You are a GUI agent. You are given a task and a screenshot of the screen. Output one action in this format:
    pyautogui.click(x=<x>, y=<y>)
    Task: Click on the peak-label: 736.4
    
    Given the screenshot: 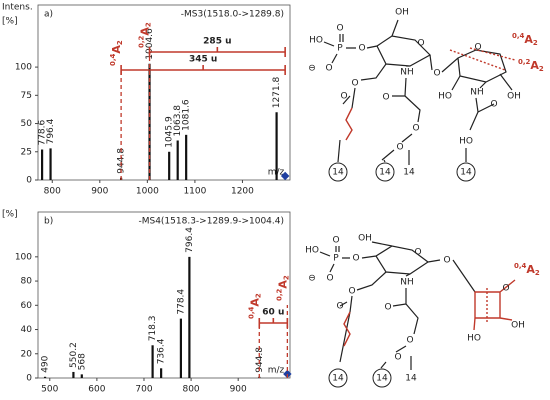 What is the action you would take?
    pyautogui.click(x=162, y=351)
    